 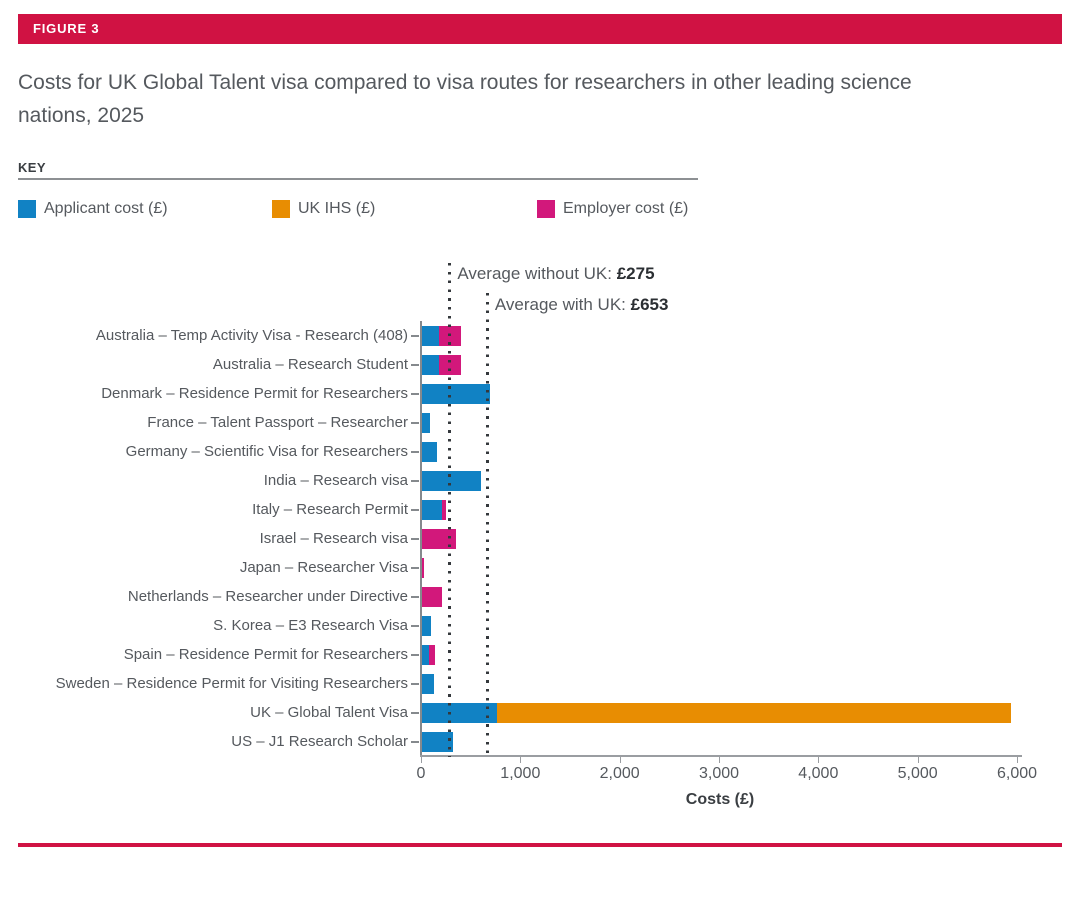 I want to click on bottom-rule, so click(x=540, y=845).